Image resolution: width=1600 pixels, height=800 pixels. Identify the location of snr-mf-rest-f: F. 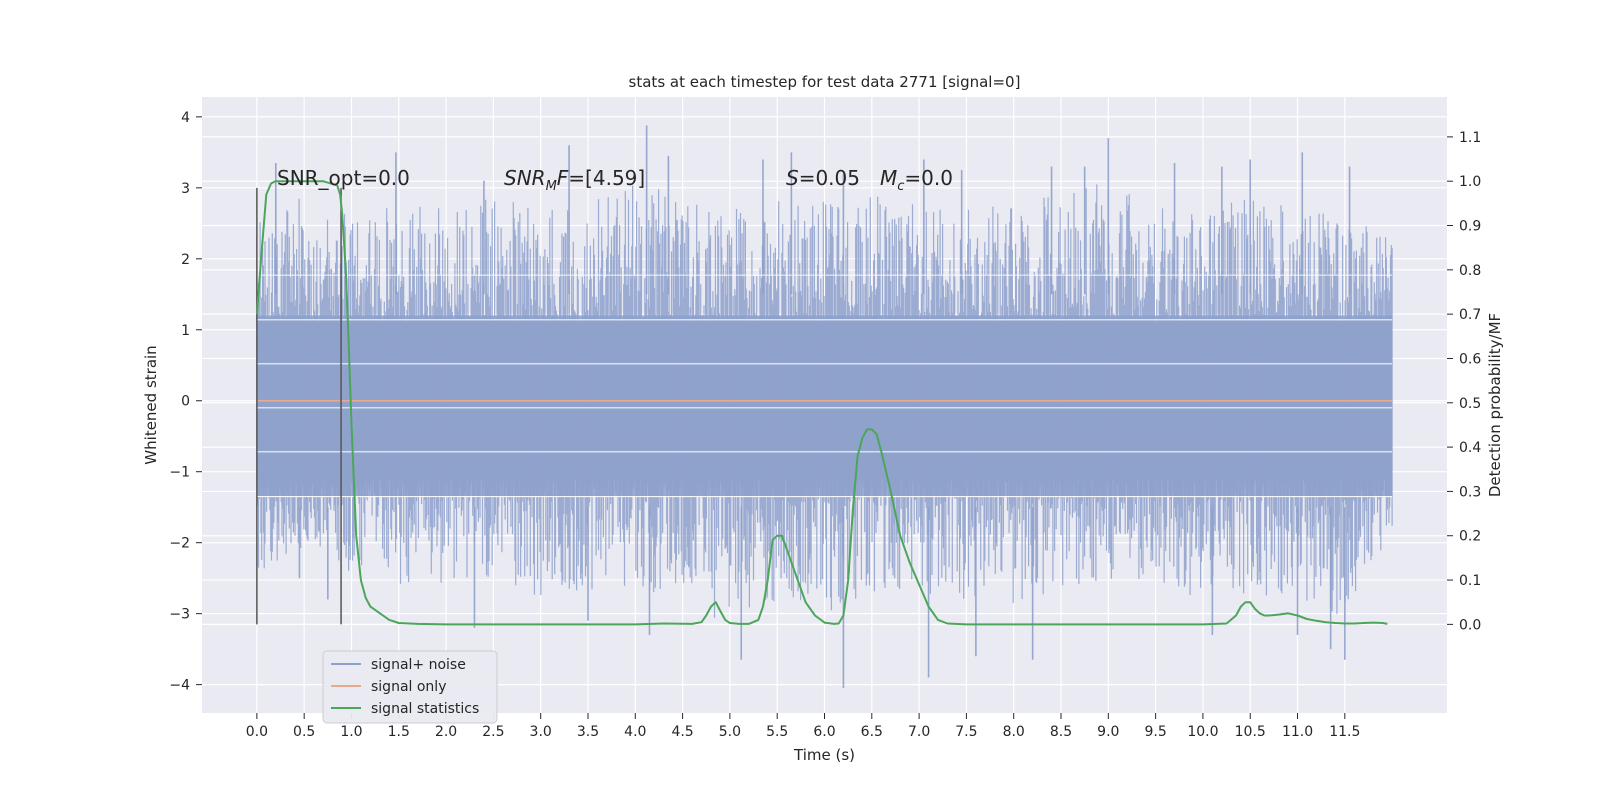
(563, 178).